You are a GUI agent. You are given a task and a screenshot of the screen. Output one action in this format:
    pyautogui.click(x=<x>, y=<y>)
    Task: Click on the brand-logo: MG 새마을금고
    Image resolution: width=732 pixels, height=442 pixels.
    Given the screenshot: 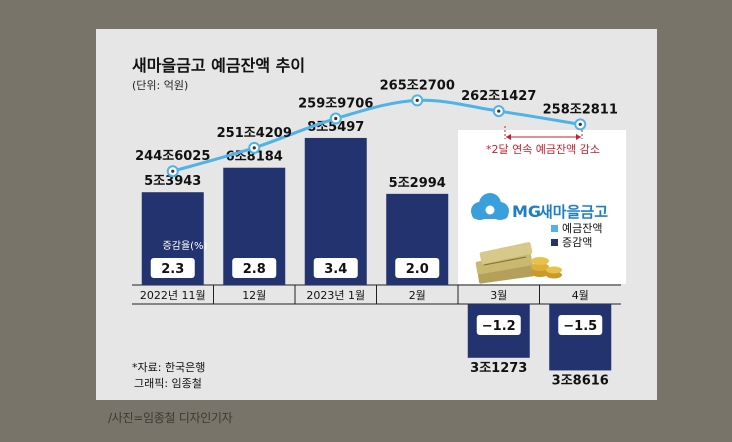 What is the action you would take?
    pyautogui.click(x=539, y=207)
    